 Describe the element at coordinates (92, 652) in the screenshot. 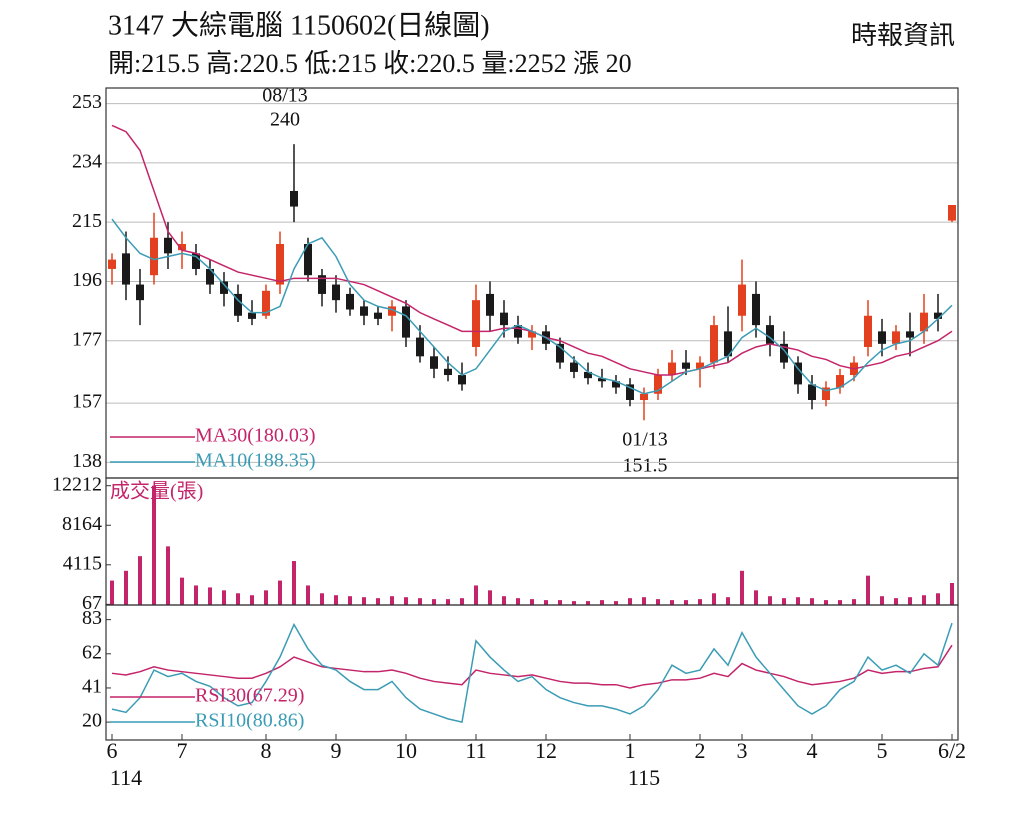

I see `y-tick-label: 62` at that location.